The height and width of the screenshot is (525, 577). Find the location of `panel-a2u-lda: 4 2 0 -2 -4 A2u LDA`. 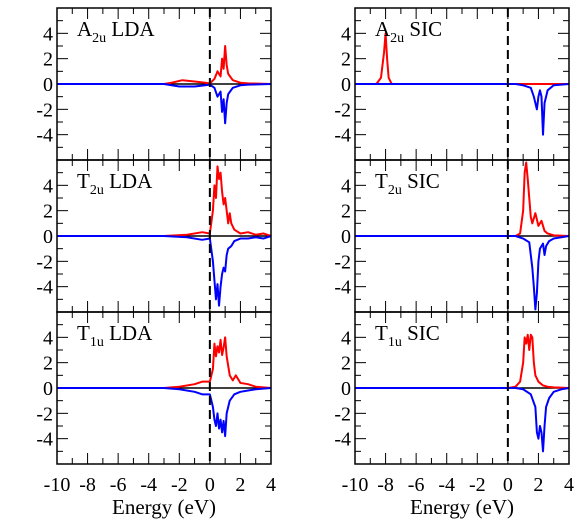

panel-a2u-lda: 4 2 0 -2 -4 A2u LDA is located at coordinates (154, 84).